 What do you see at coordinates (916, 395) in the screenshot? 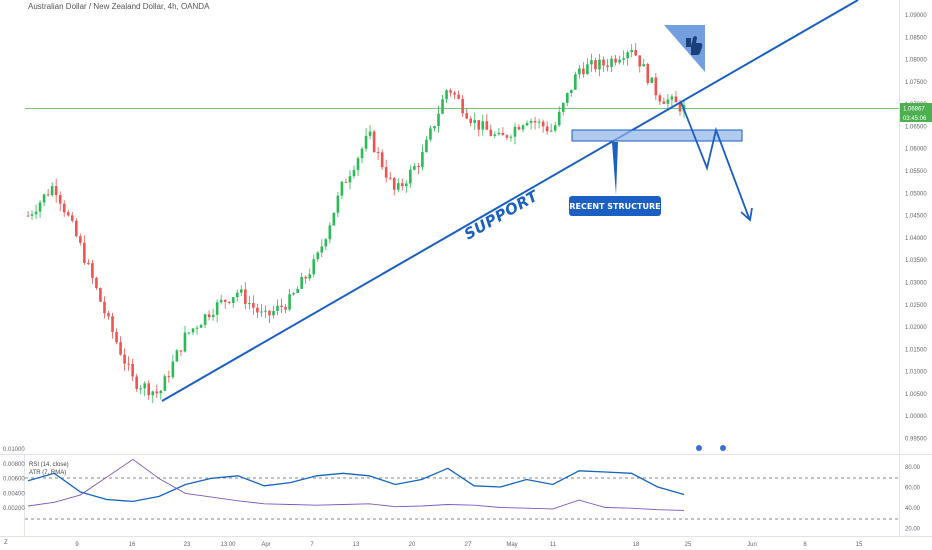
I see `price-tick-label: 1.00500` at bounding box center [916, 395].